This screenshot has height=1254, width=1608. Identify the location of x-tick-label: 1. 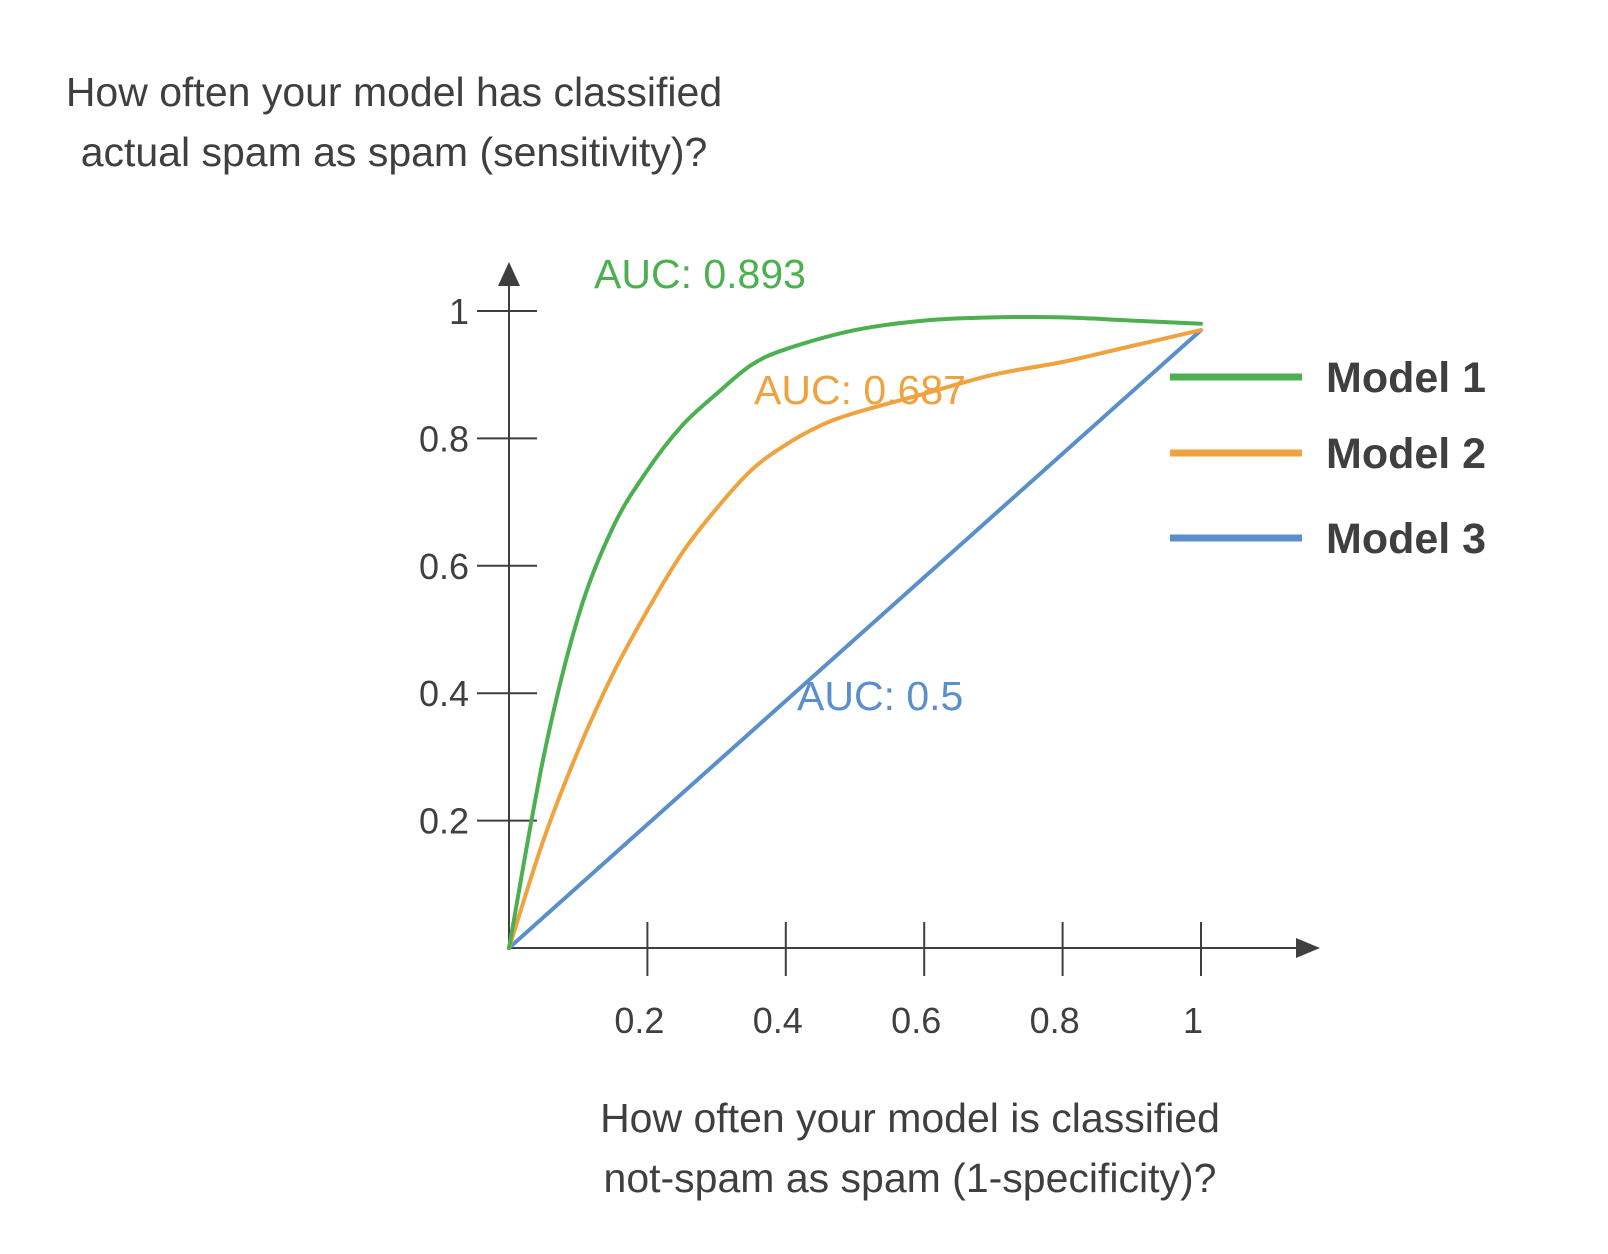
(1193, 1020).